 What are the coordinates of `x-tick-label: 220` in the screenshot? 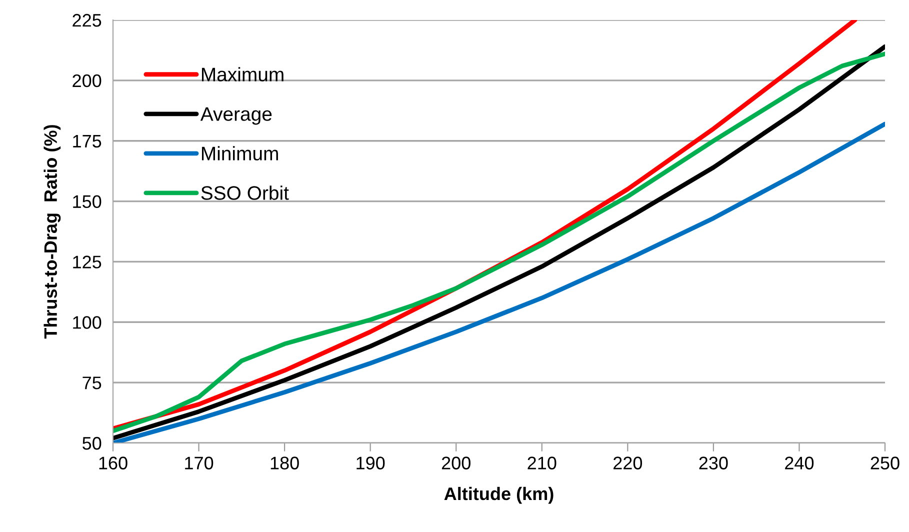 It's located at (628, 463).